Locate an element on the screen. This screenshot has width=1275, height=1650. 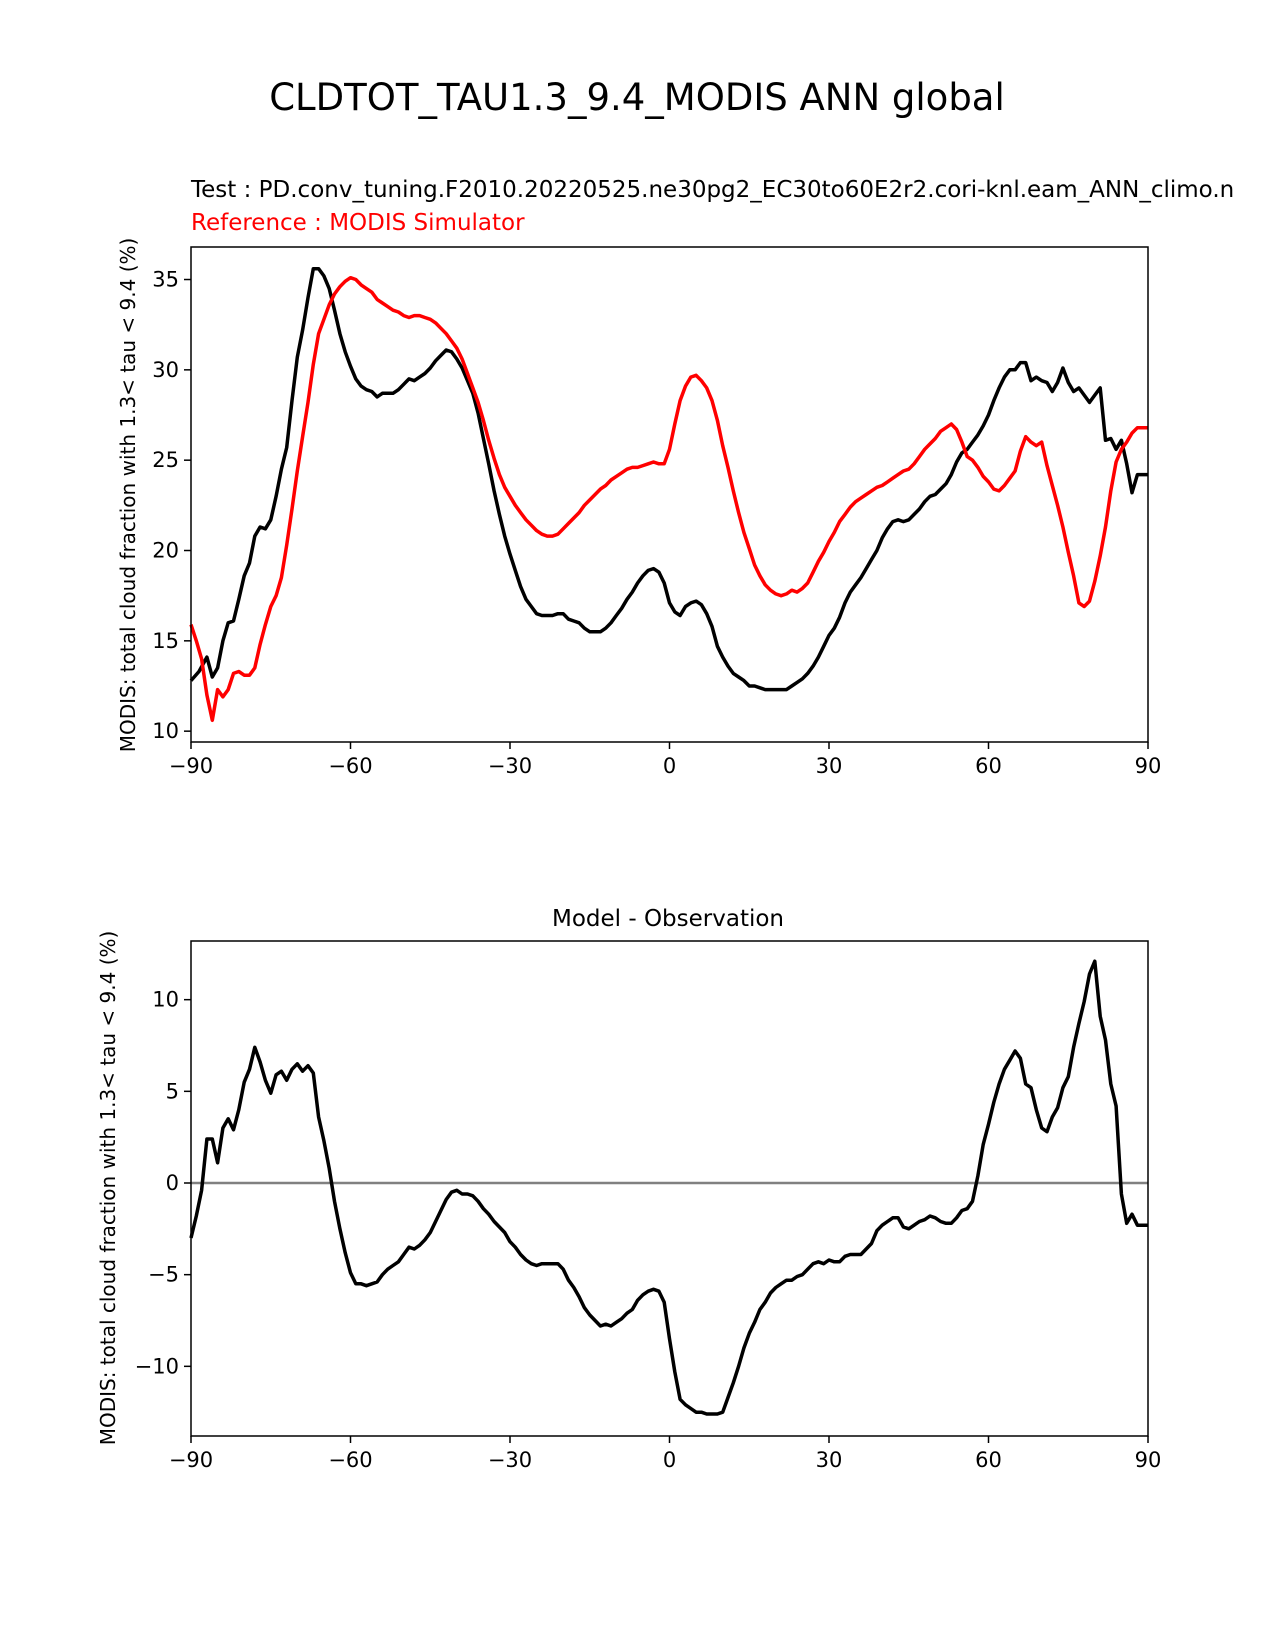
y-tick-label: 25 is located at coordinates (165, 460).